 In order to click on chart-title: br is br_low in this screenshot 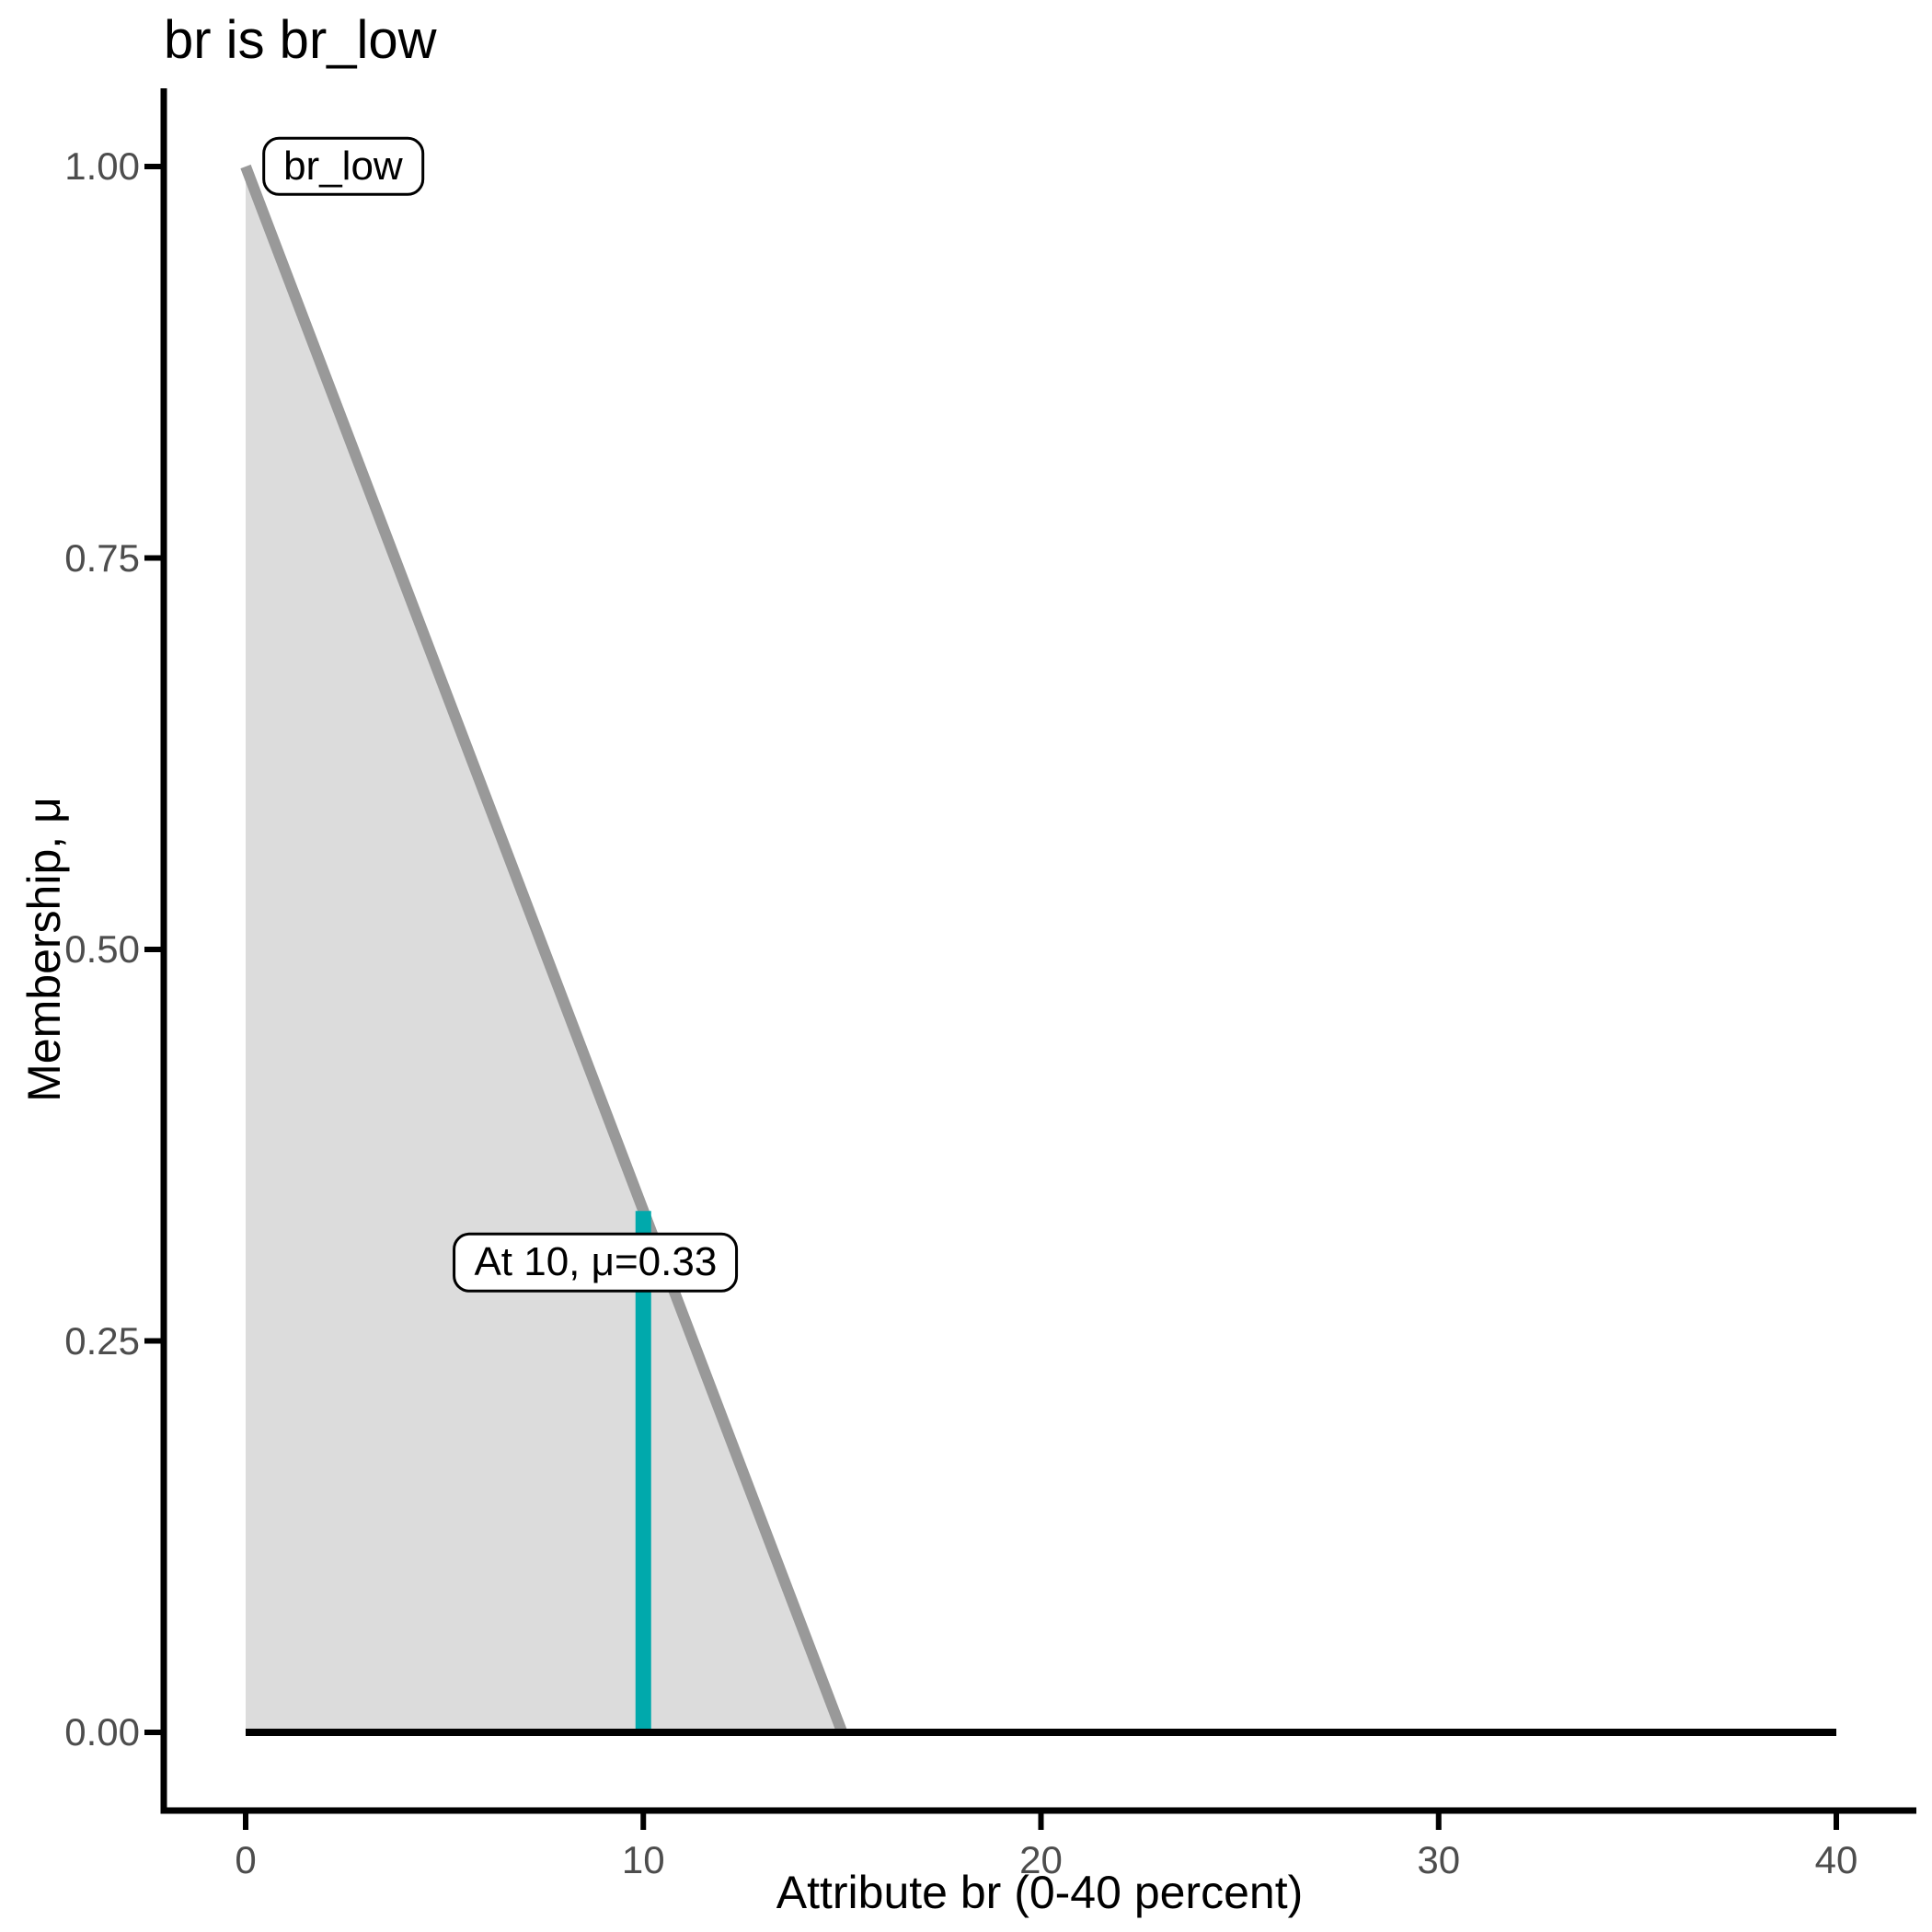, I will do `click(300, 40)`.